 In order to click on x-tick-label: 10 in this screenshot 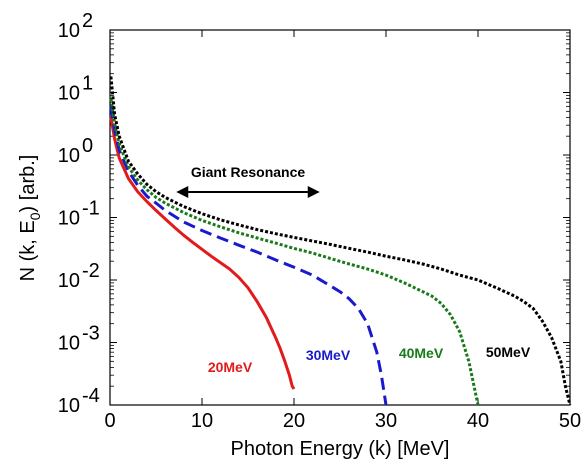, I will do `click(202, 421)`.